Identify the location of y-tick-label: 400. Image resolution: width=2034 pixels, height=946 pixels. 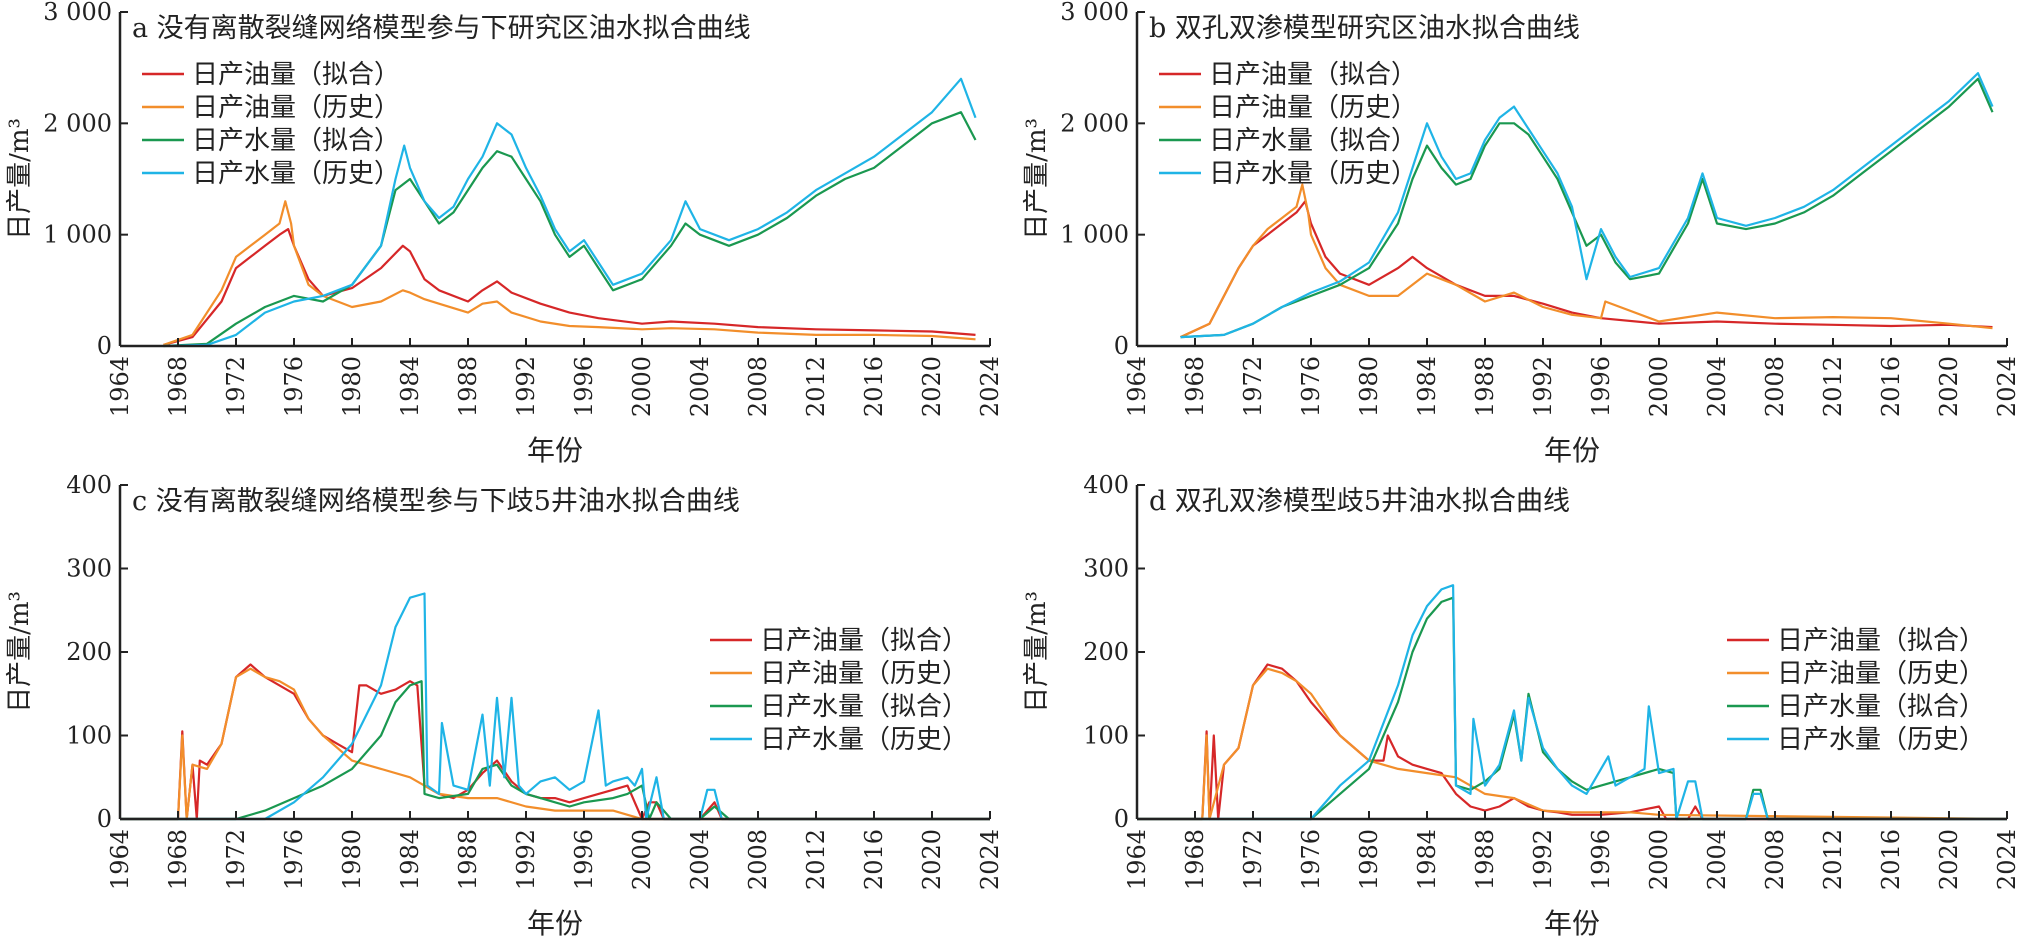
(1106, 486).